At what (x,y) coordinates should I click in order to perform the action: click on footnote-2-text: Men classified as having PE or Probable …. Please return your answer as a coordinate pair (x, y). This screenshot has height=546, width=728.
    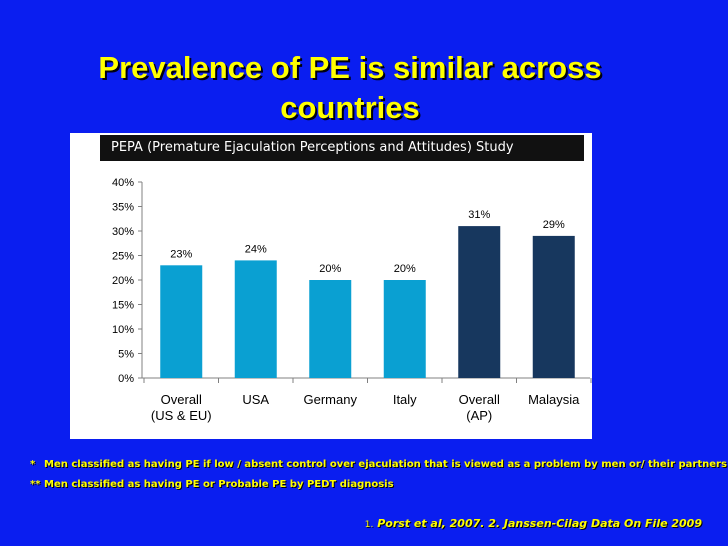
    Looking at the image, I should click on (219, 484).